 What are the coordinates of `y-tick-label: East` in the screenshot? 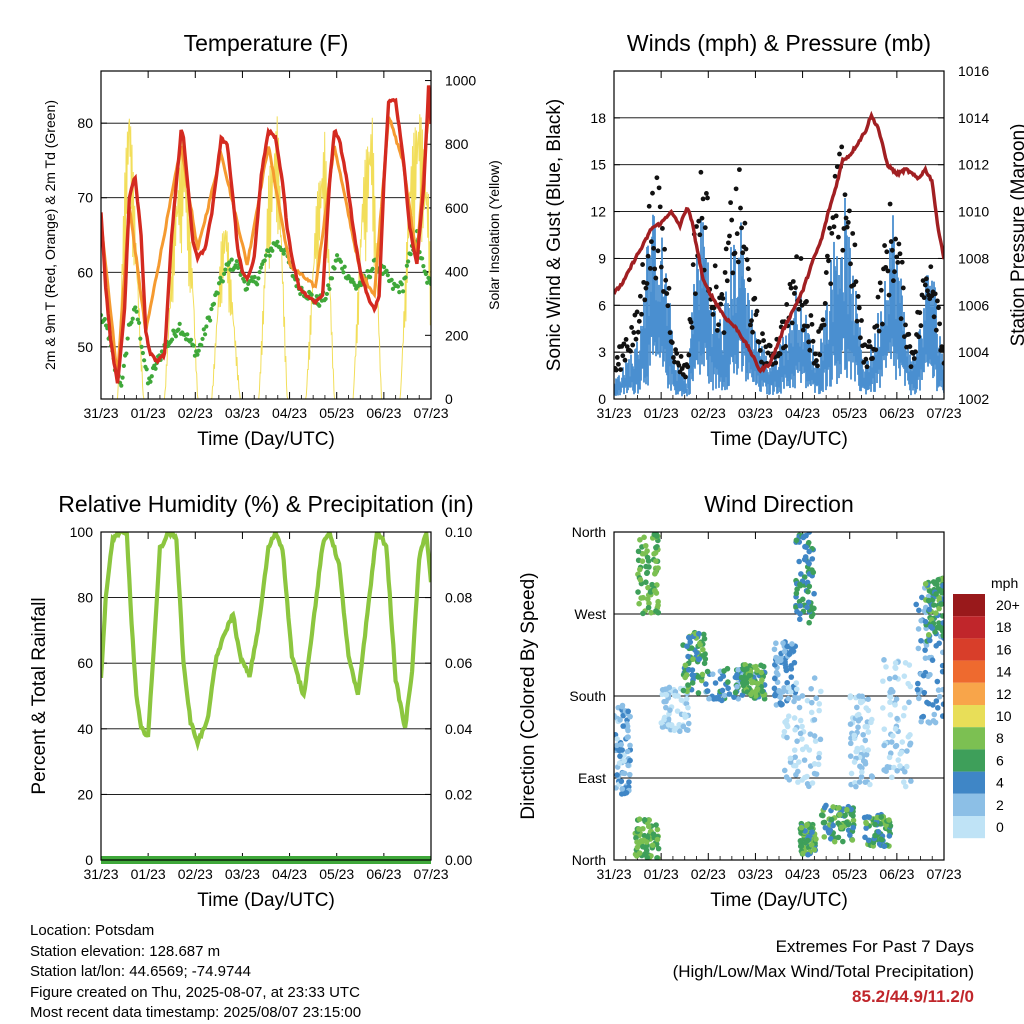 It's located at (592, 778).